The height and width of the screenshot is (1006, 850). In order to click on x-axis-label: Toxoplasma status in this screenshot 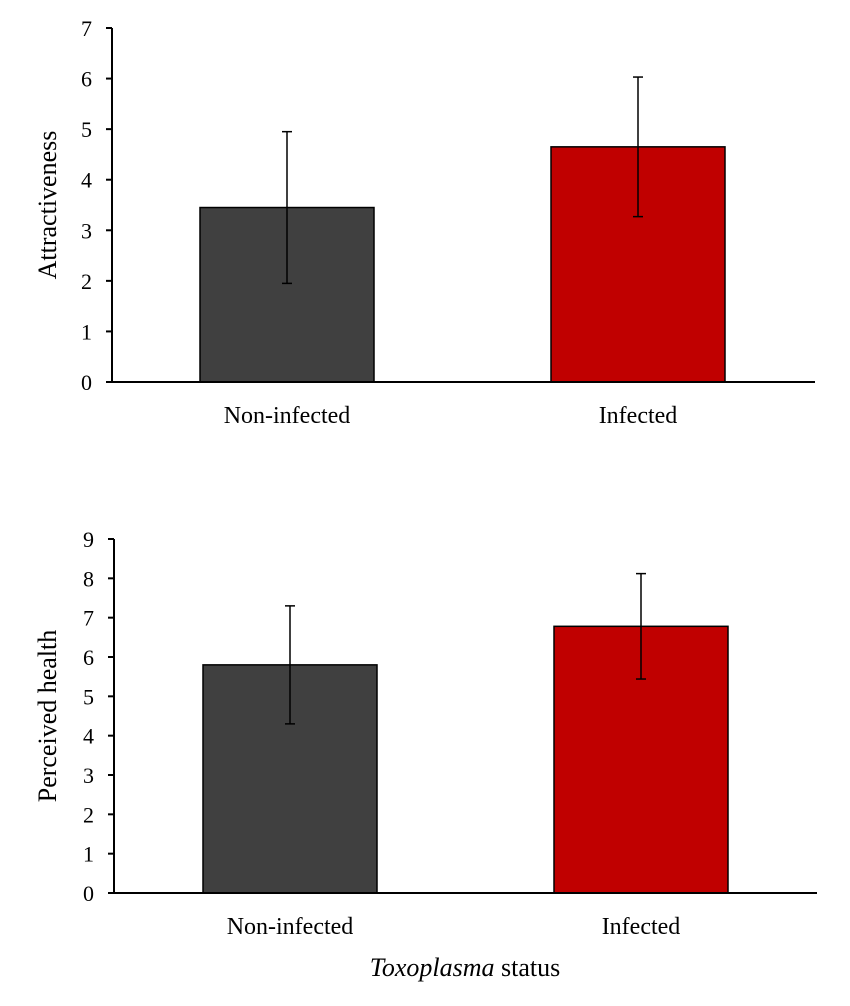, I will do `click(465, 967)`.